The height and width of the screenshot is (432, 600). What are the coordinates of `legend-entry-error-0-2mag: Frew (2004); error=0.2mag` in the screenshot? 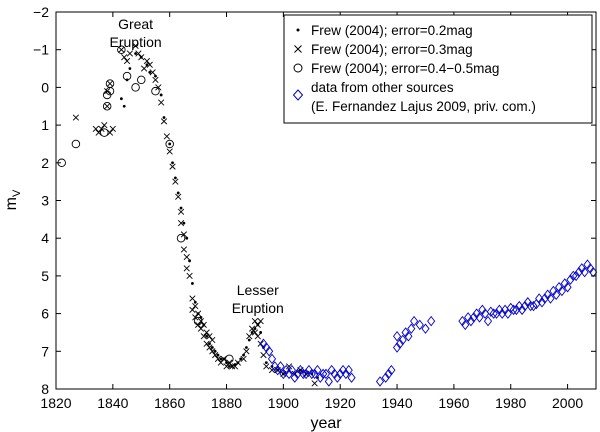 It's located at (384, 30).